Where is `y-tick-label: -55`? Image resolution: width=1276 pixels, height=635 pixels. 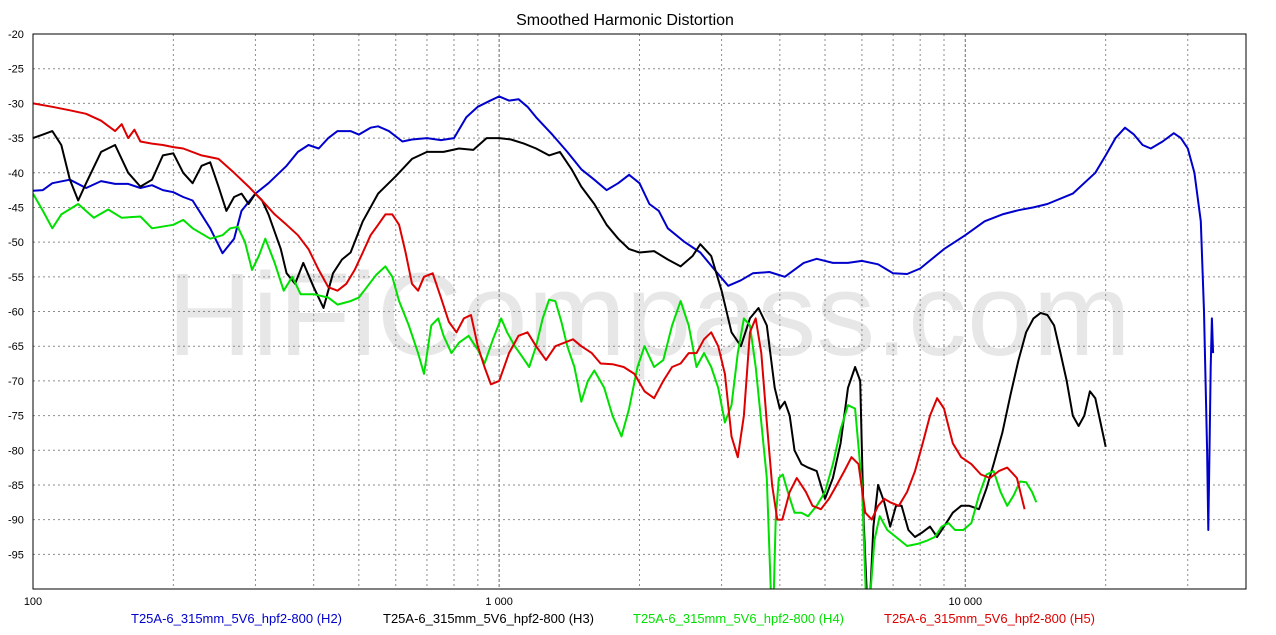
y-tick-label: -55 is located at coordinates (16, 278).